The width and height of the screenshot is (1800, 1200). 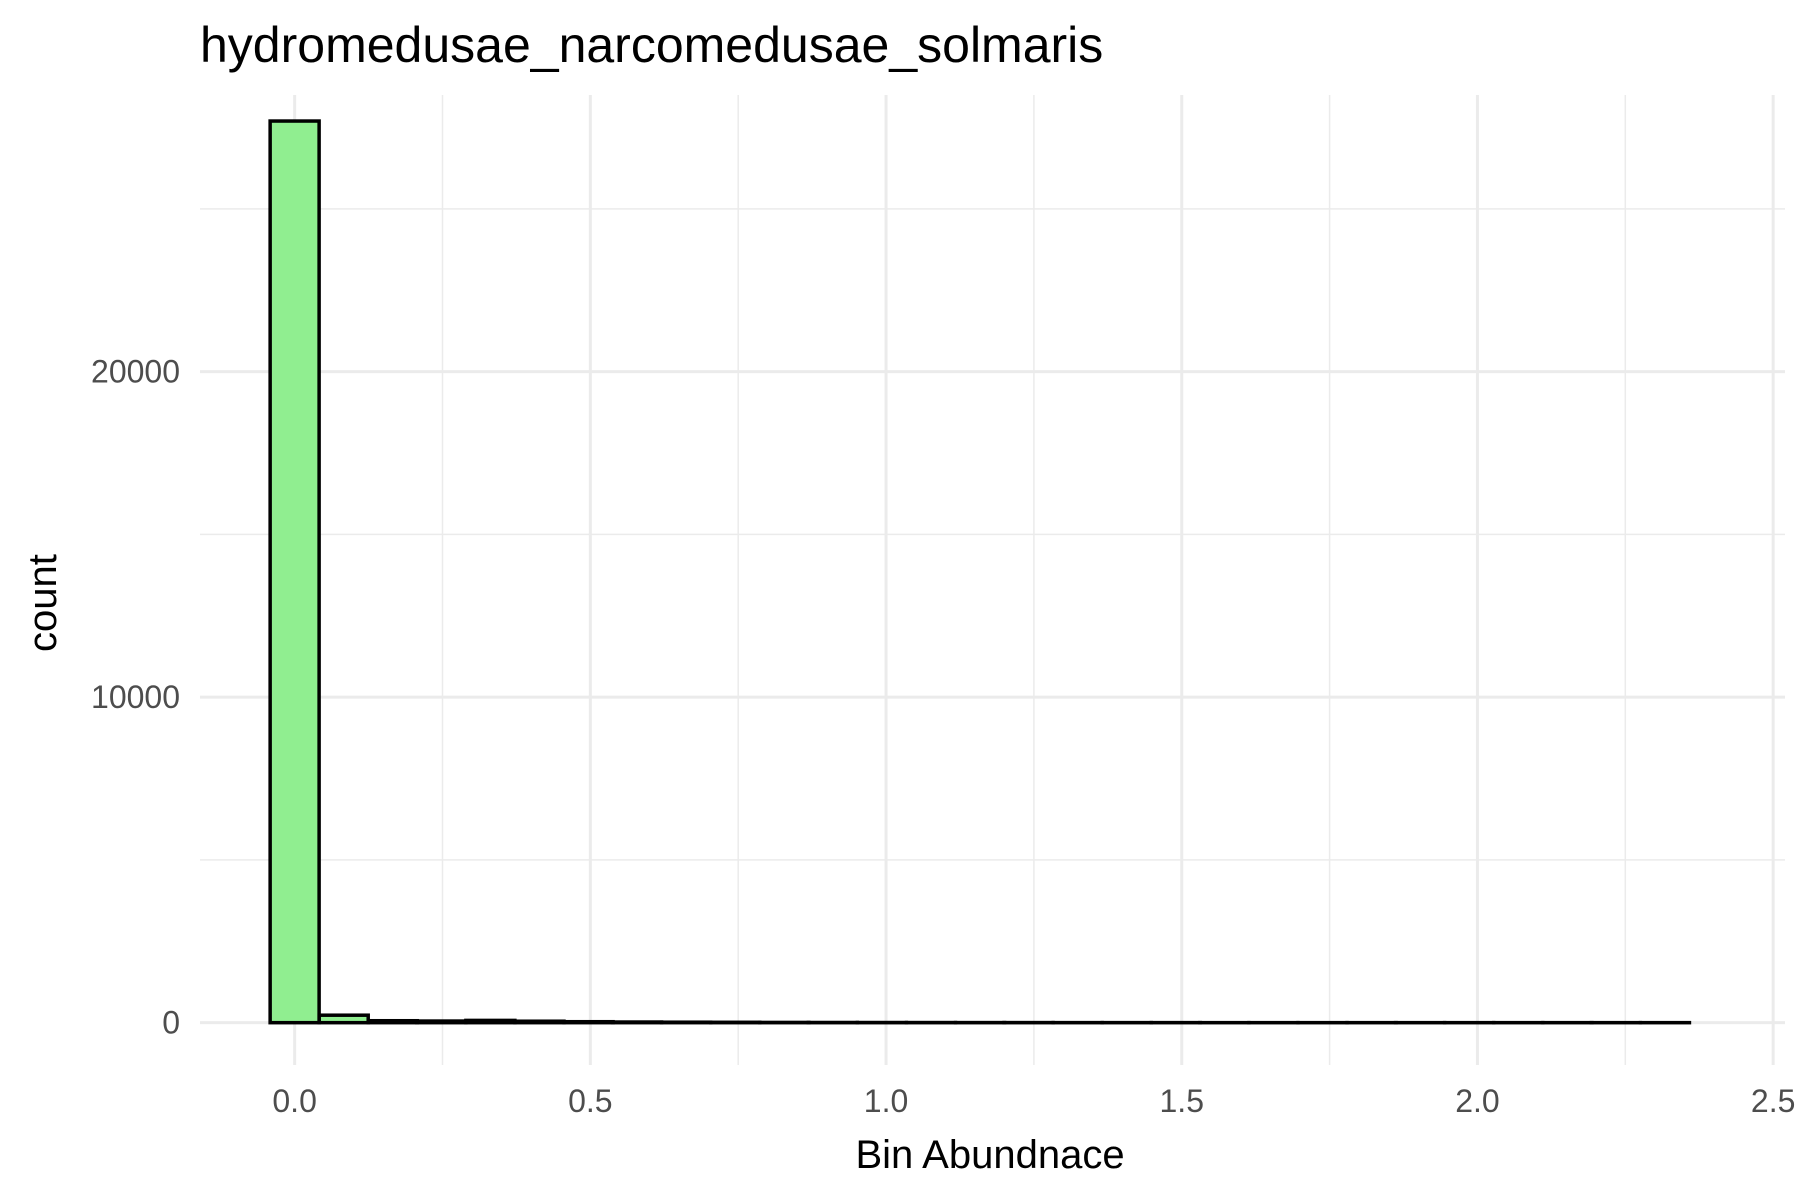 I want to click on x-tick-label: 2.0, so click(x=1477, y=1101).